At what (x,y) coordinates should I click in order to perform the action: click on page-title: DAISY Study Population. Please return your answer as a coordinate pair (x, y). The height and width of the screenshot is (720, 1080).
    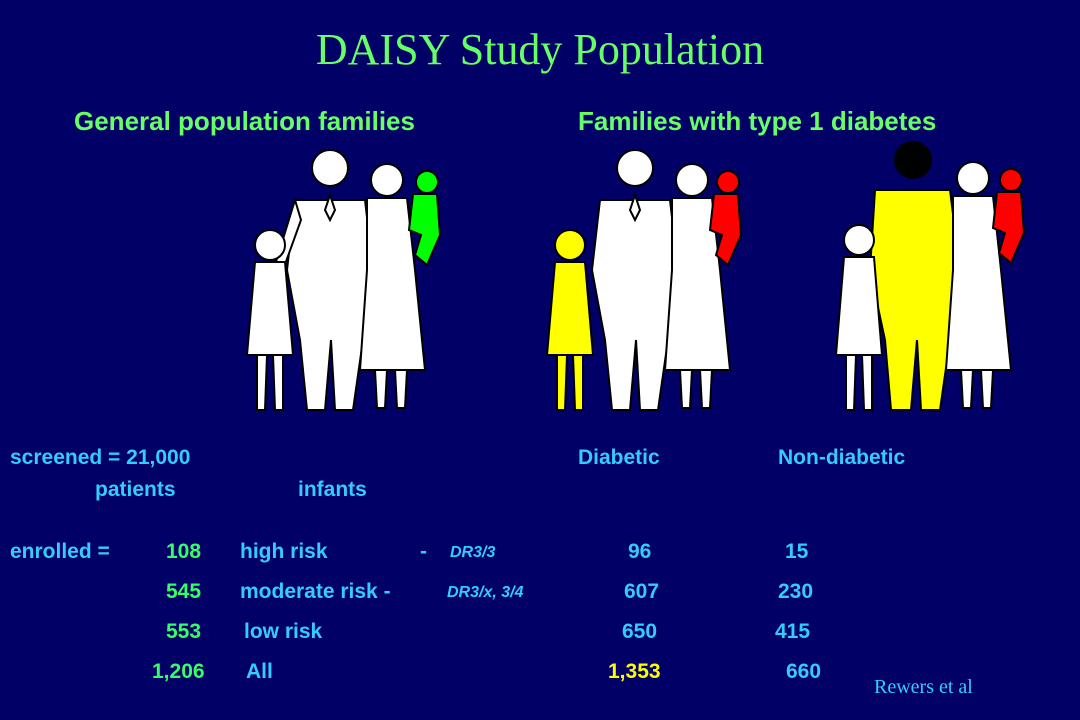
    Looking at the image, I should click on (540, 49).